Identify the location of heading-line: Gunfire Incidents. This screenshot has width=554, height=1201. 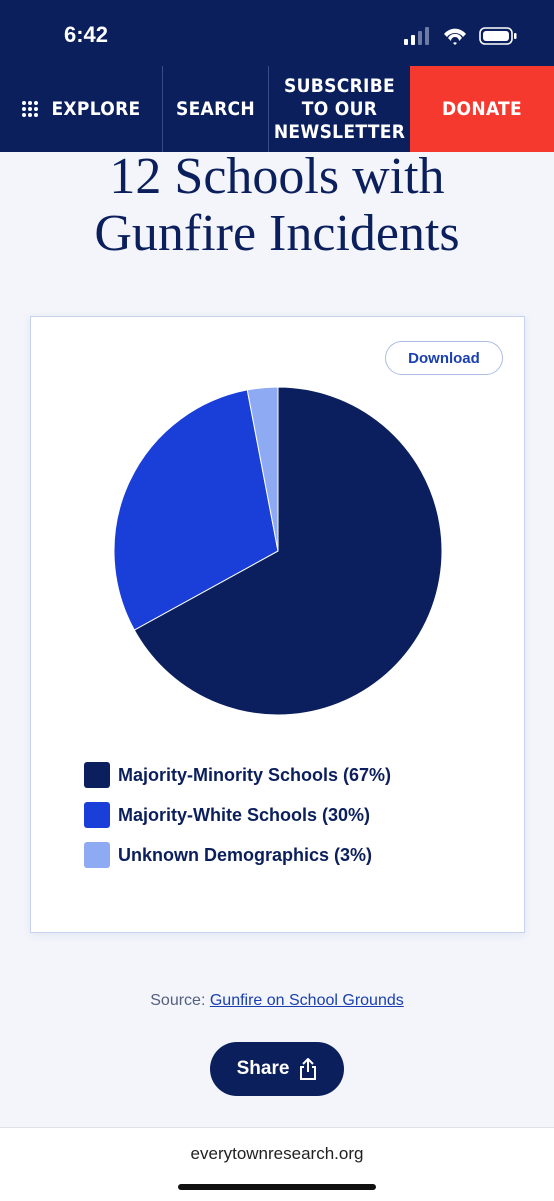
(277, 233).